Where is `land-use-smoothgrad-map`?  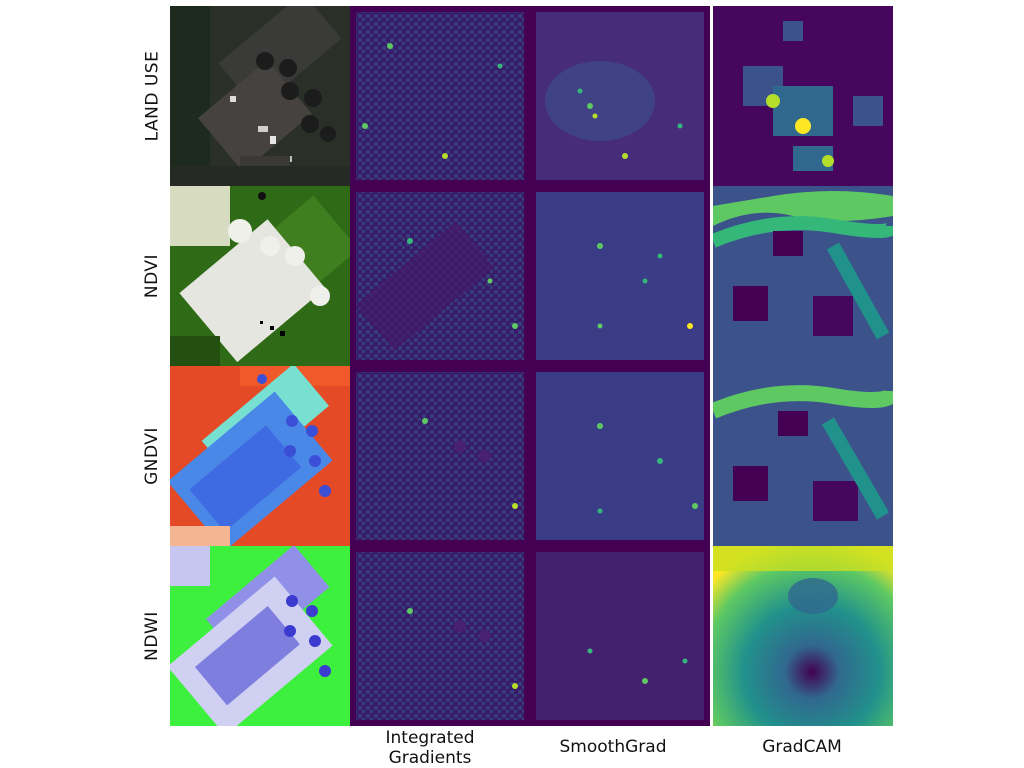
land-use-smoothgrad-map is located at coordinates (620, 96).